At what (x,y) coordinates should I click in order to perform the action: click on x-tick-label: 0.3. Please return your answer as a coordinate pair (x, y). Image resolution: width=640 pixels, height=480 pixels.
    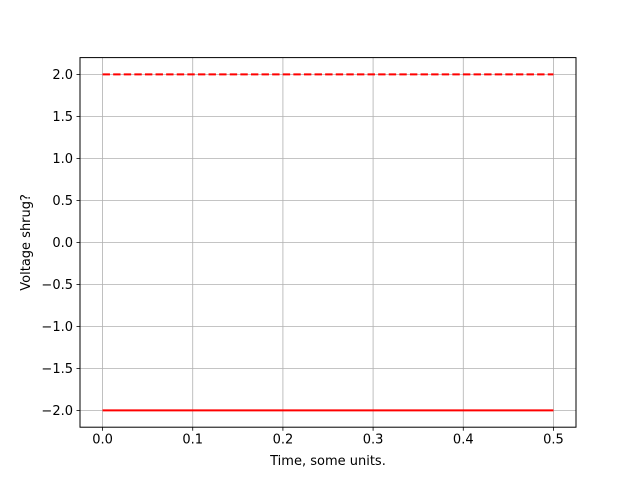
    Looking at the image, I should click on (373, 440).